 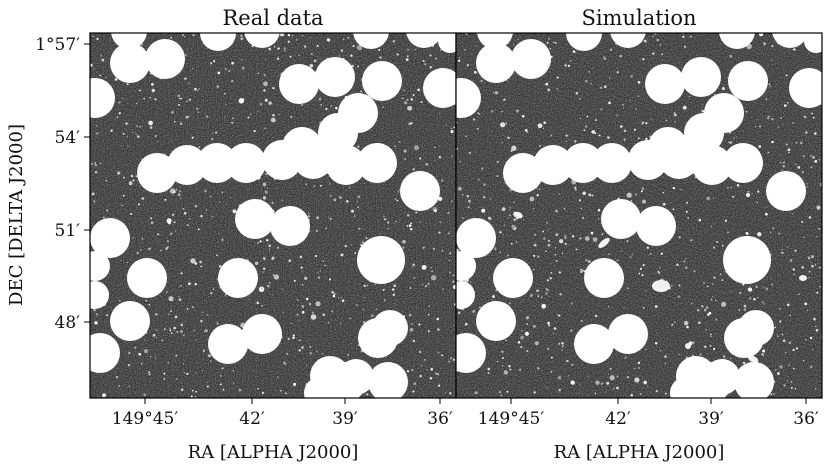 What do you see at coordinates (272, 18) in the screenshot?
I see `panel-title-real: Real data` at bounding box center [272, 18].